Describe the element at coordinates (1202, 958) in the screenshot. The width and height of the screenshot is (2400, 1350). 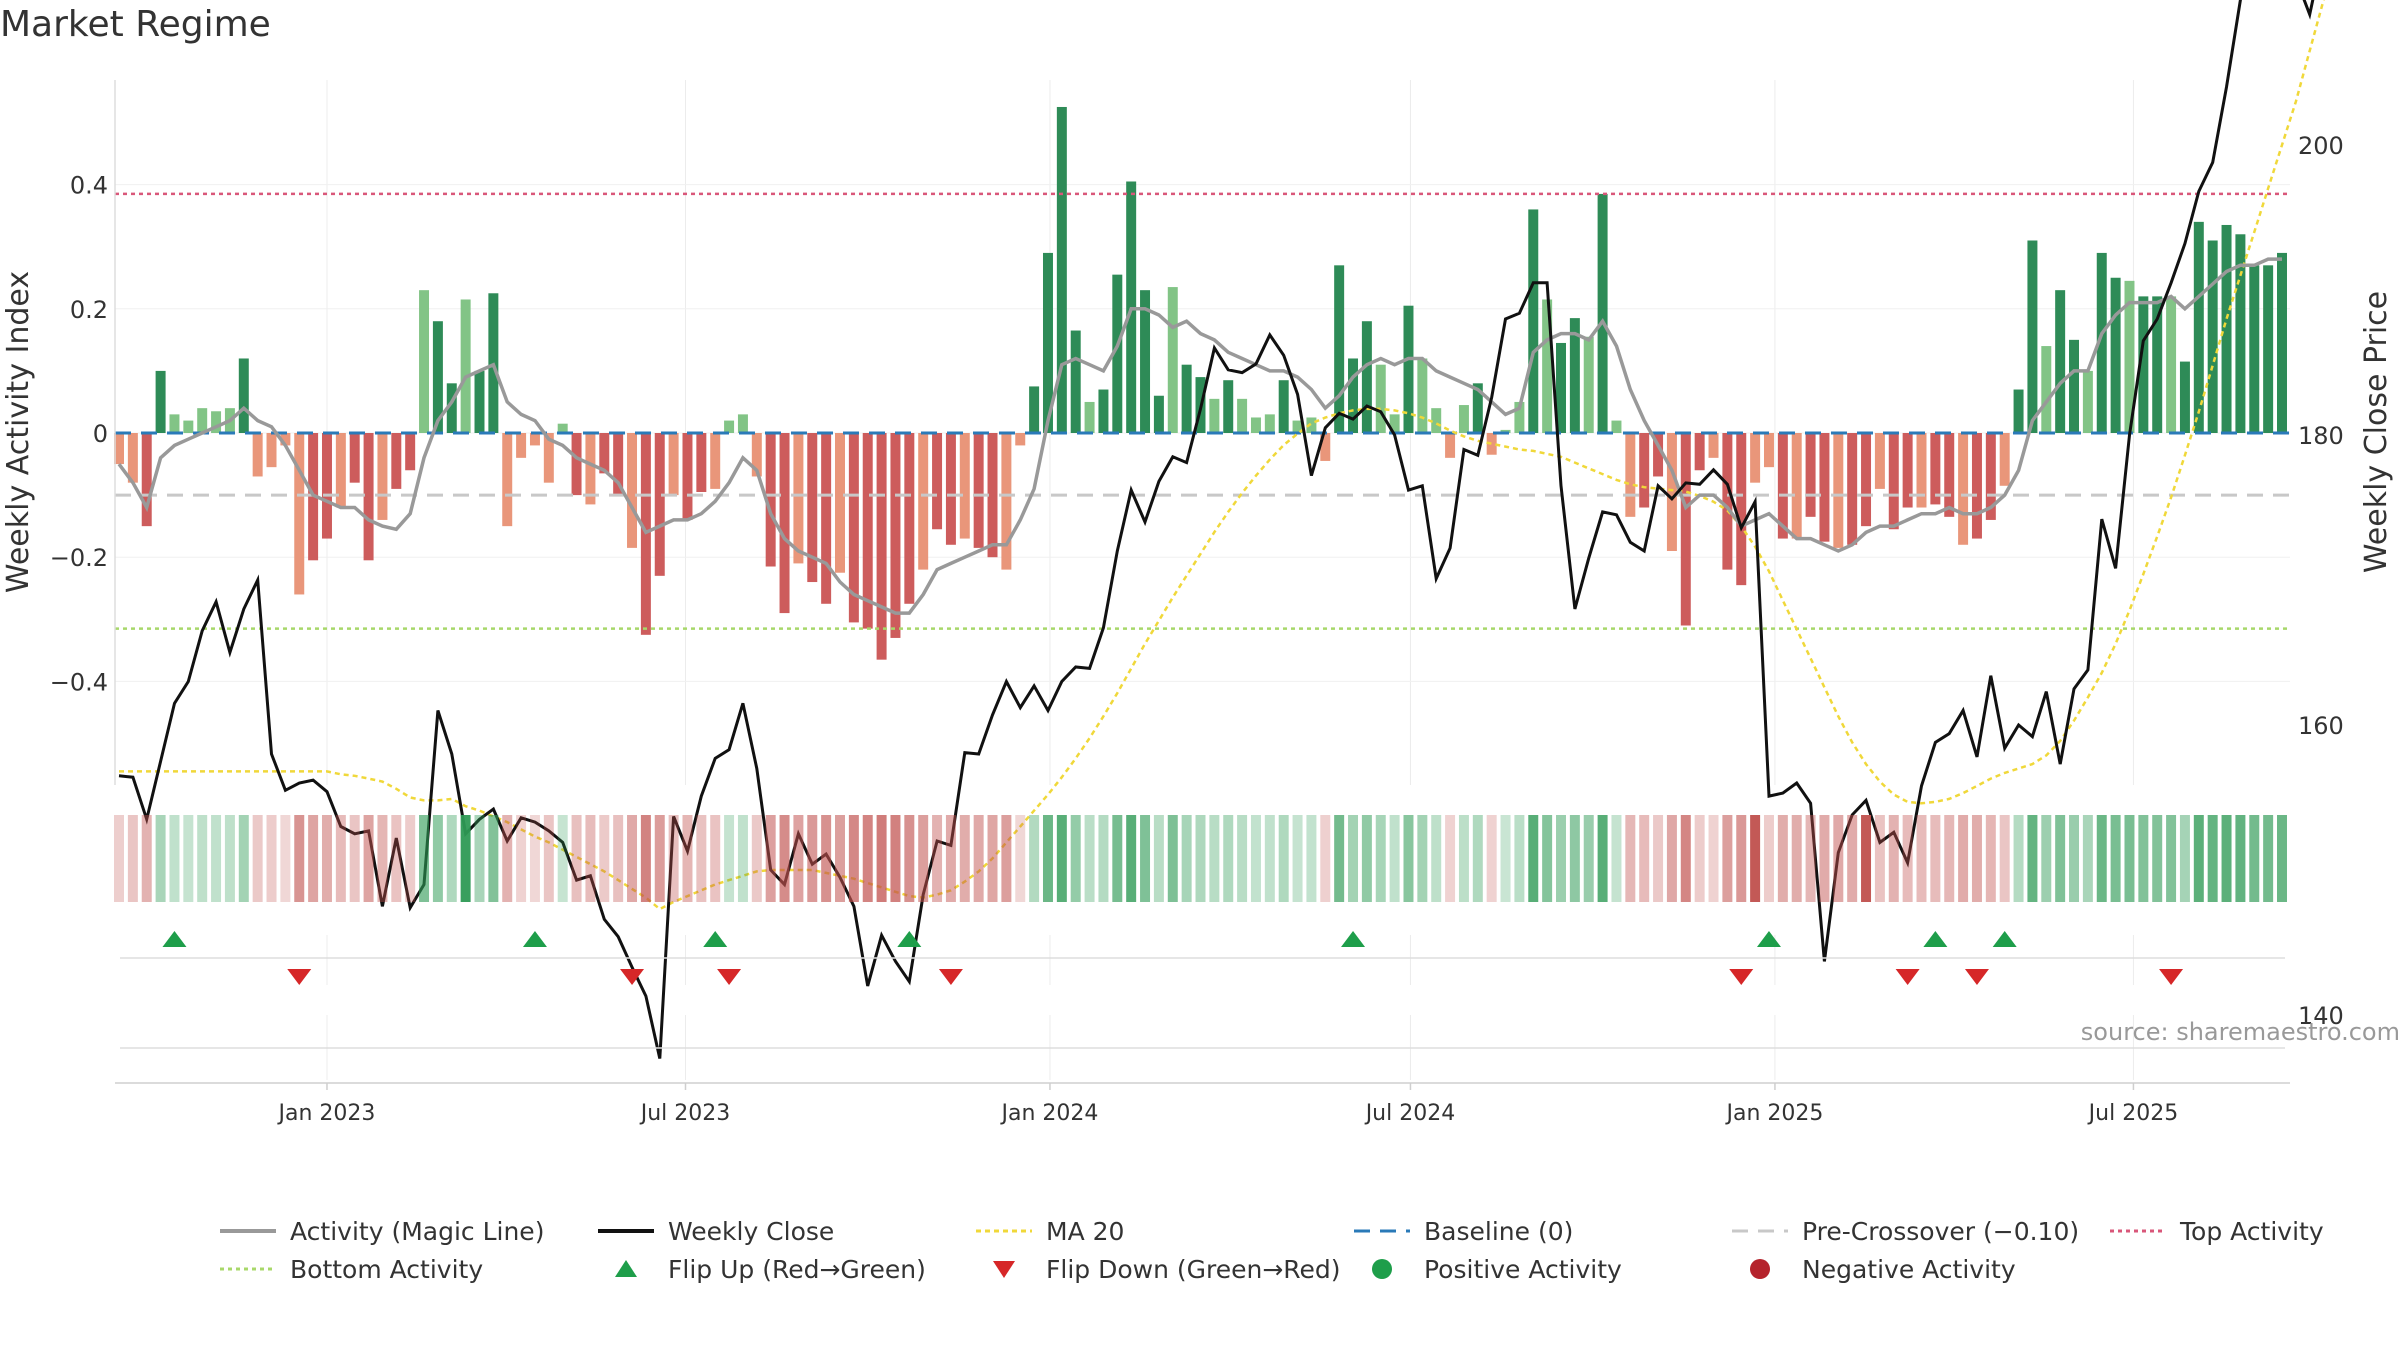
I see `flip-markers` at that location.